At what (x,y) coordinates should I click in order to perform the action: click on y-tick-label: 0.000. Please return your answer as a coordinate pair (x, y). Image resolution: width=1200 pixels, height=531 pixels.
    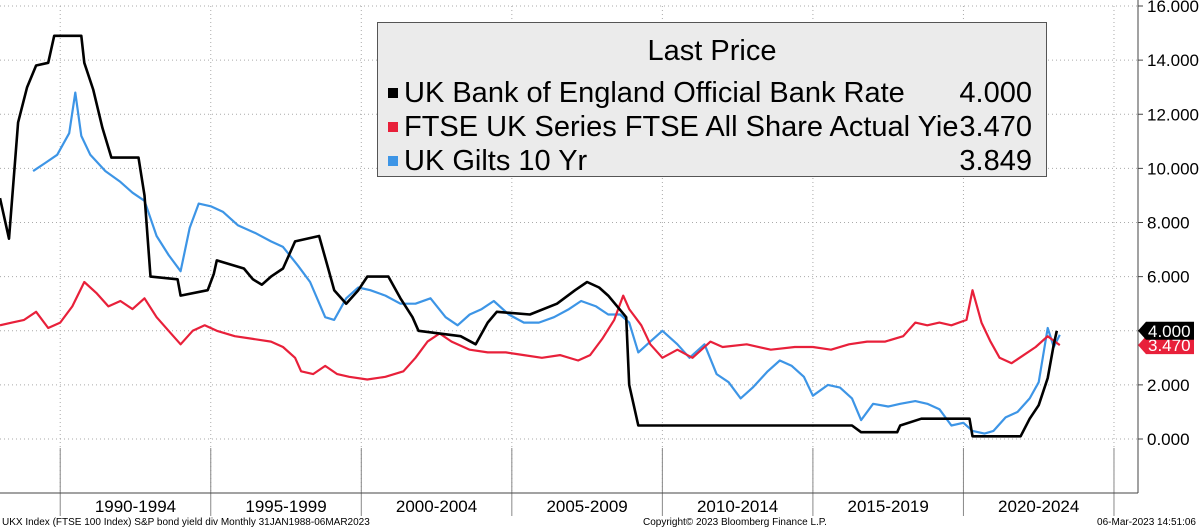
    Looking at the image, I should click on (1168, 439).